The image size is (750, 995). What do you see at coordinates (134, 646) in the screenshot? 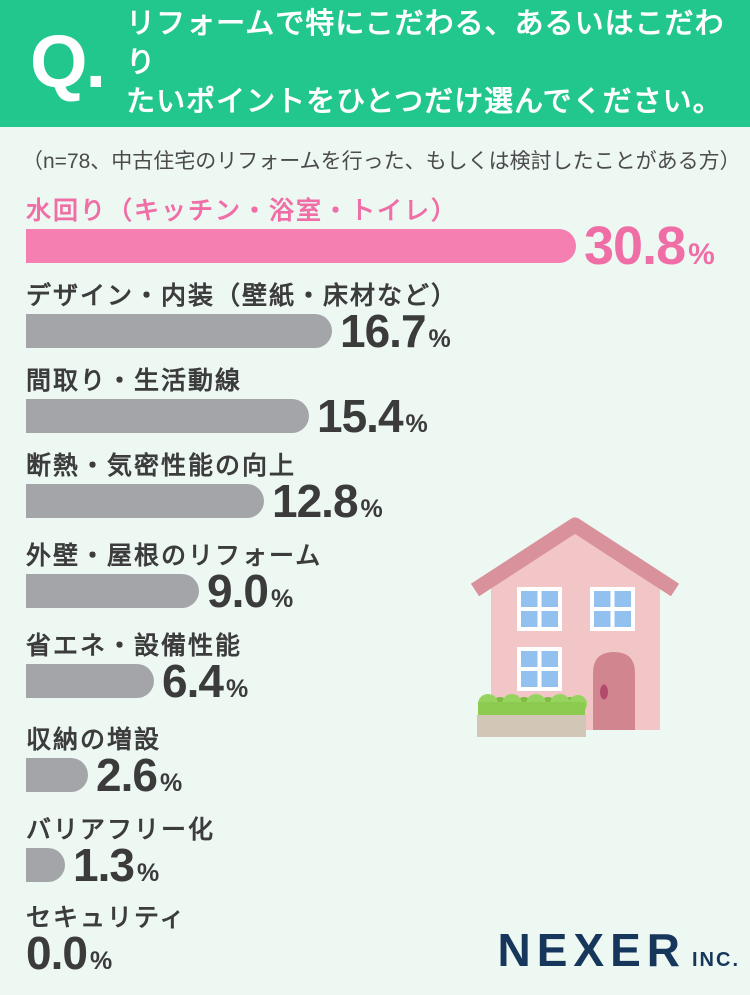
I see `category-label: 省エネ・設備性能` at bounding box center [134, 646].